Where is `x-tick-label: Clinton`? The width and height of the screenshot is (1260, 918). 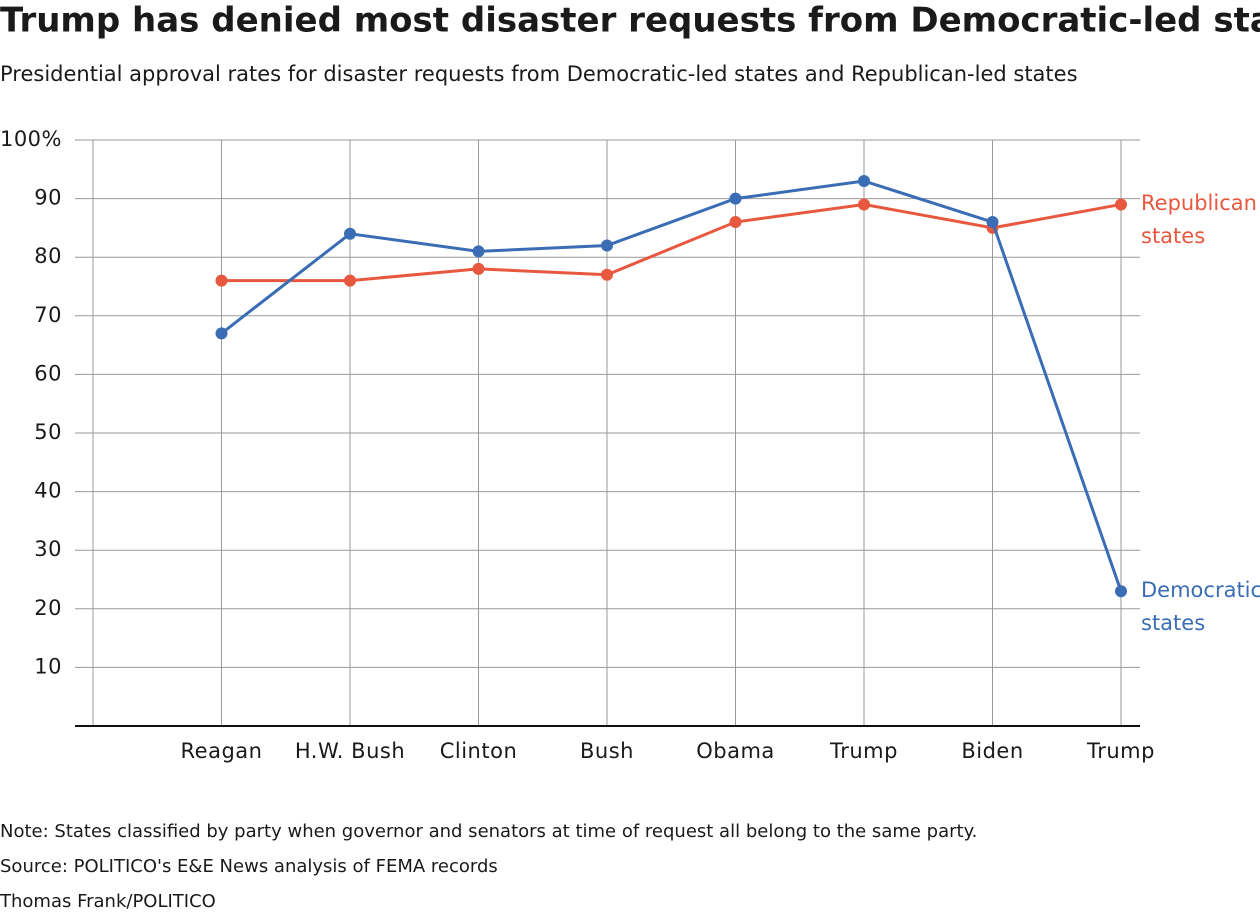
x-tick-label: Clinton is located at coordinates (479, 751).